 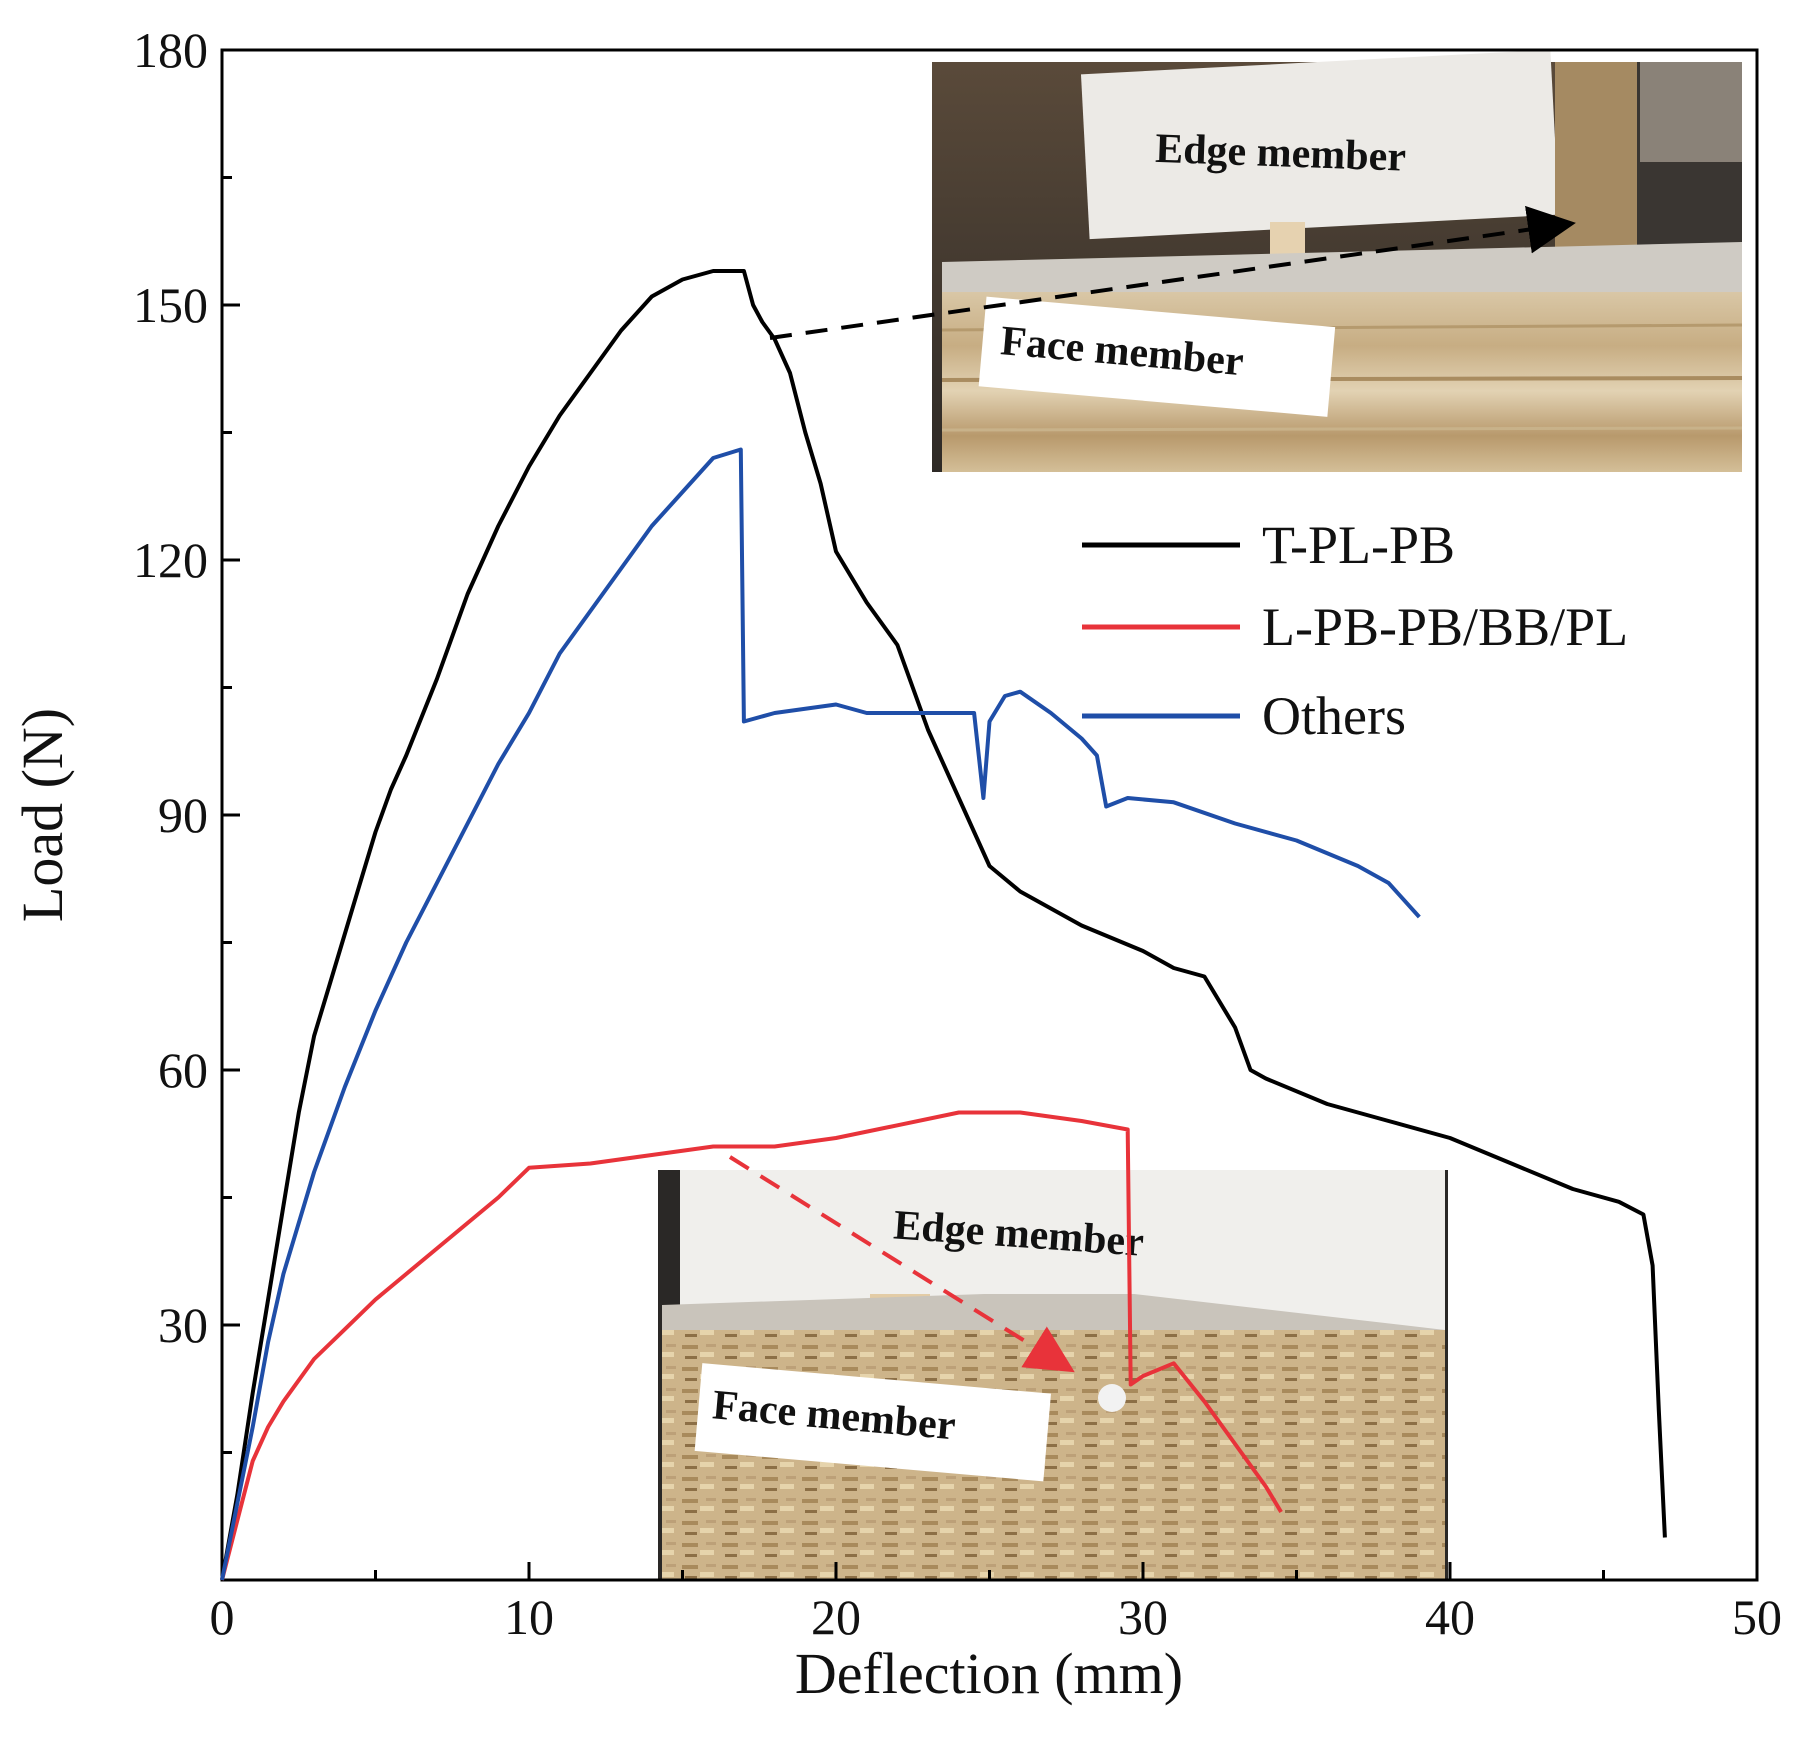 I want to click on y-tick-label: 30, so click(x=183, y=1325).